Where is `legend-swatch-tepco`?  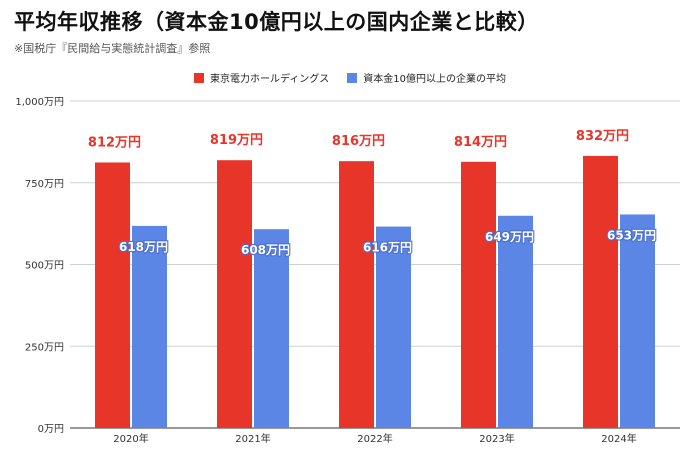
legend-swatch-tepco is located at coordinates (198, 77).